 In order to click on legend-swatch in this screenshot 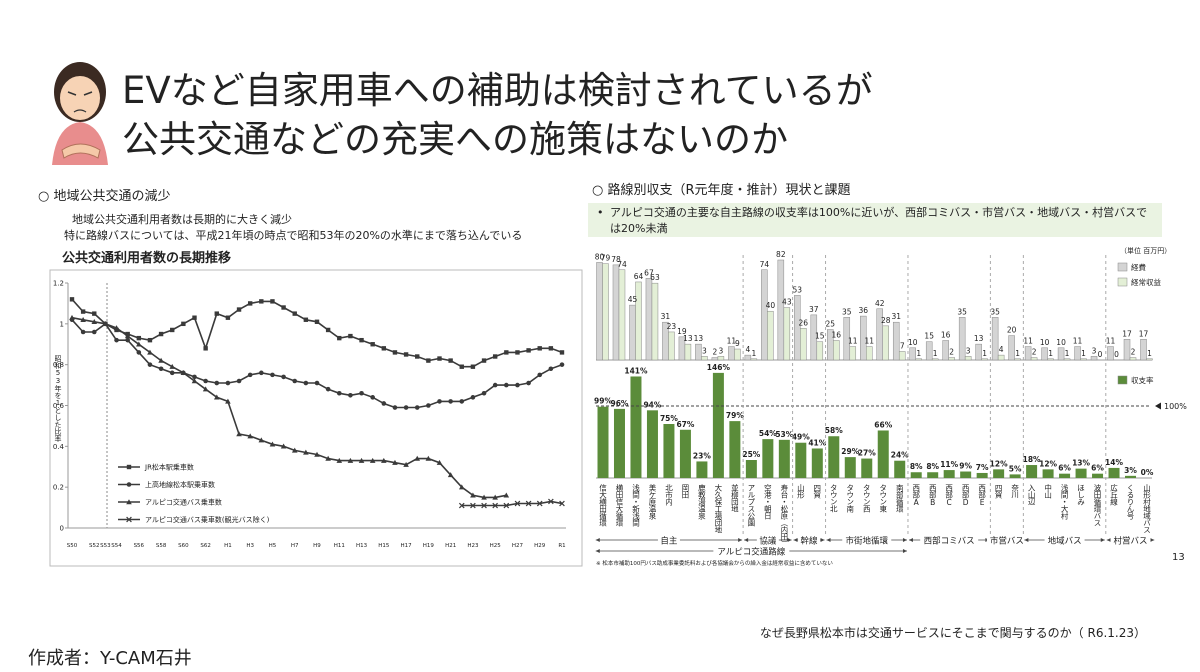, I will do `click(1122, 380)`.